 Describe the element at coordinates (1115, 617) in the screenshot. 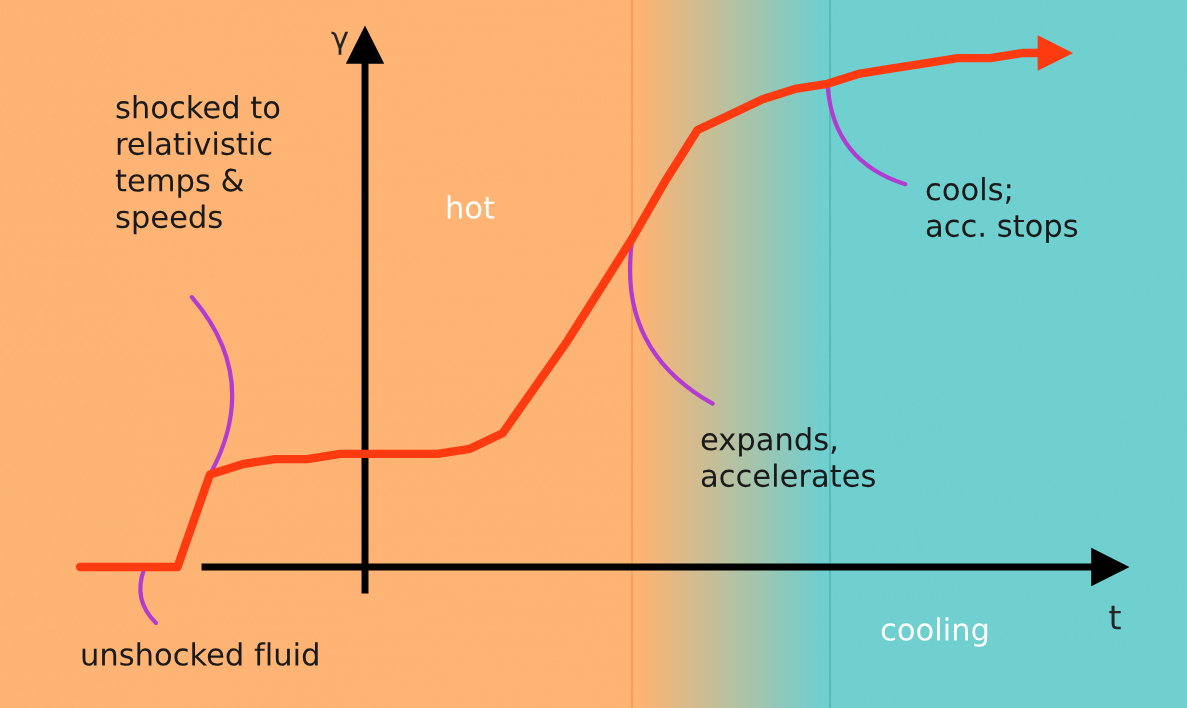

I see `x-axis-title: t` at that location.